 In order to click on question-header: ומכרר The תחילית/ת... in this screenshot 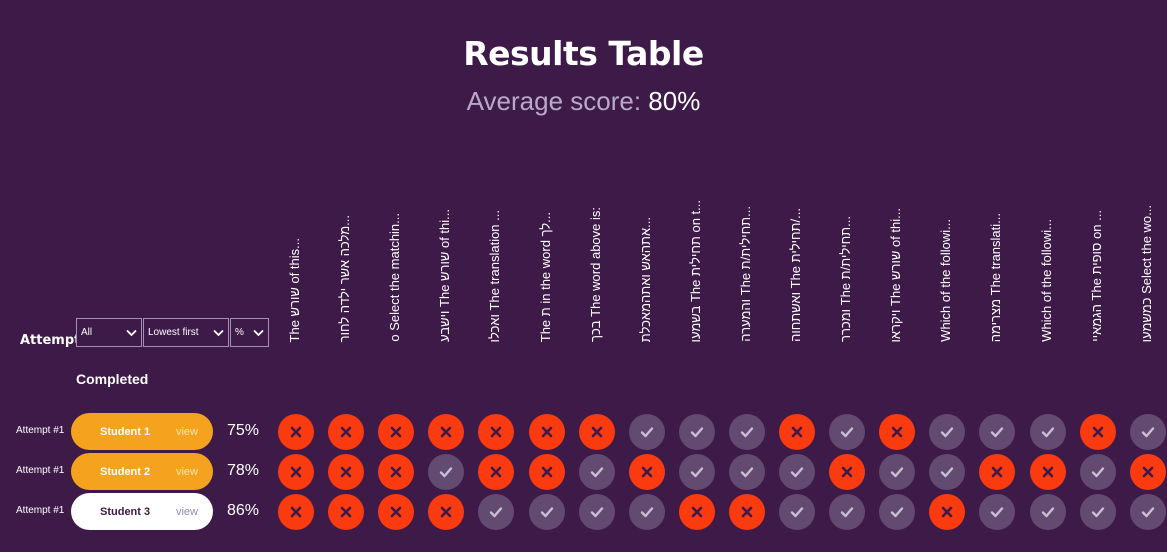, I will do `click(846, 262)`.